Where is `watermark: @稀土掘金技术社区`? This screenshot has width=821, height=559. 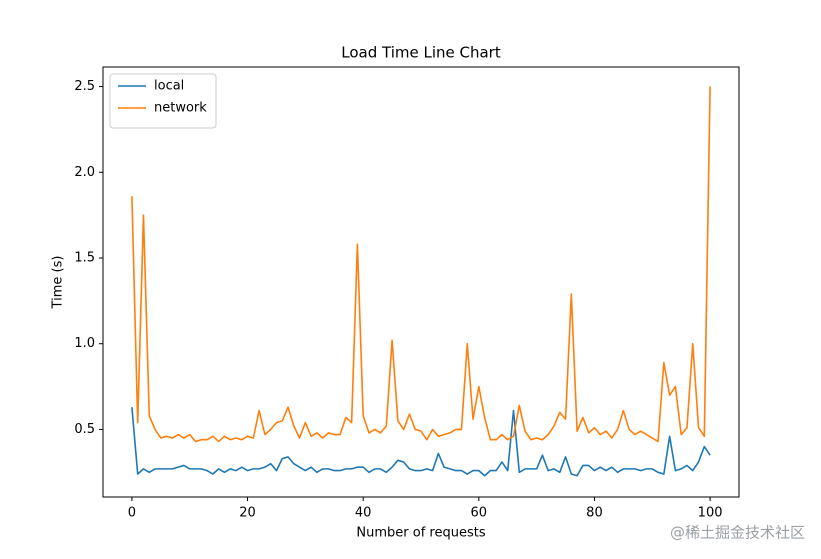 watermark: @稀土掘金技术社区 is located at coordinates (737, 533).